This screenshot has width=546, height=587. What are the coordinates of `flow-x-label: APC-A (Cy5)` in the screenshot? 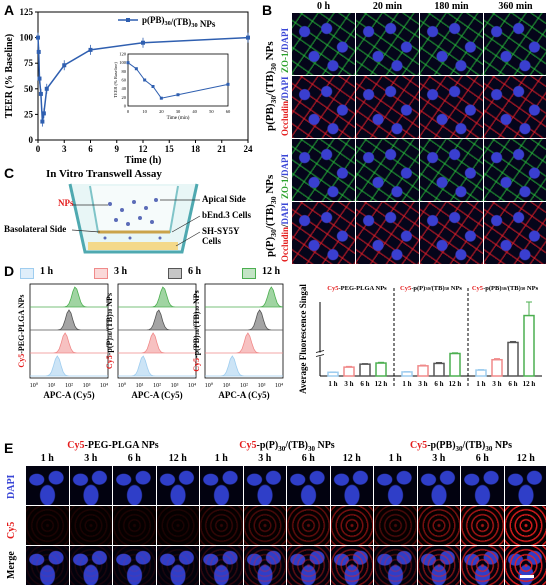 It's located at (243, 395).